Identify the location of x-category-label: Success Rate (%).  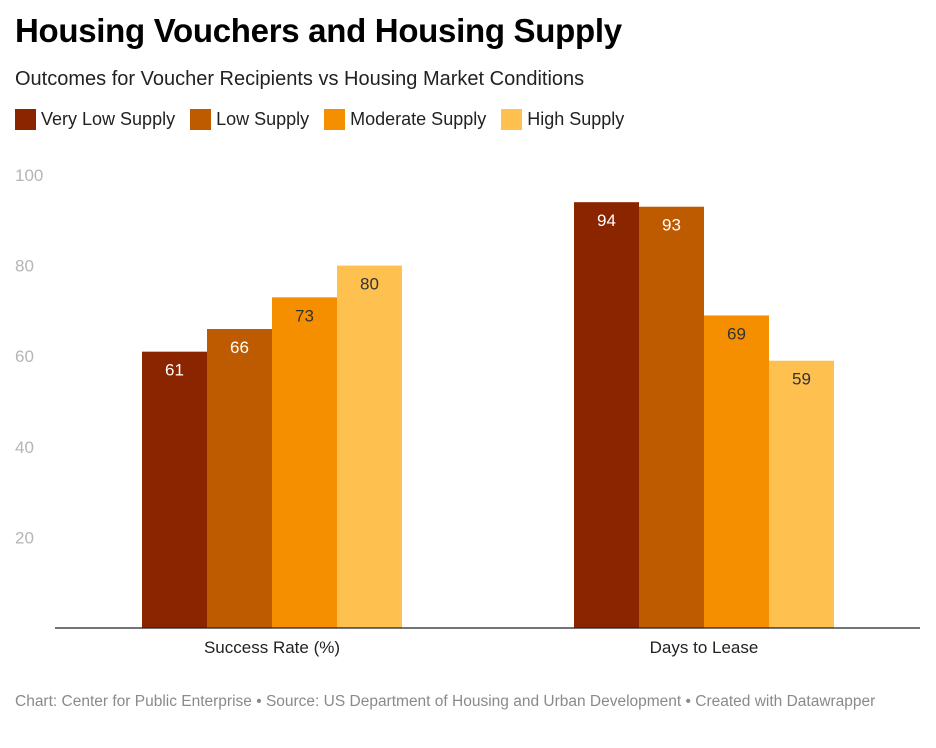
(272, 647).